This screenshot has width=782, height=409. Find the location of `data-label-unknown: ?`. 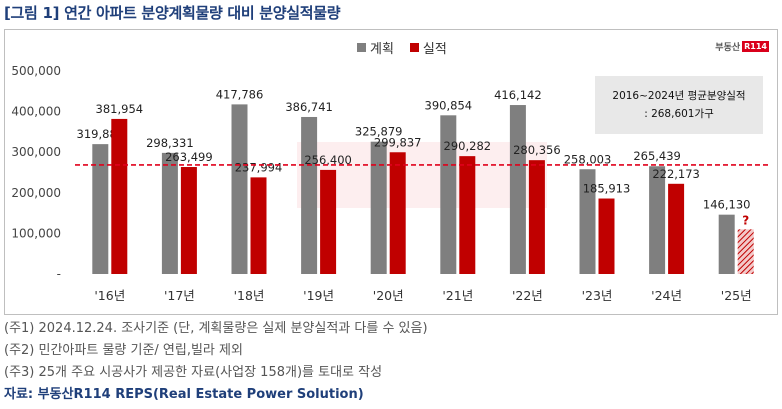

data-label-unknown: ? is located at coordinates (745, 220).